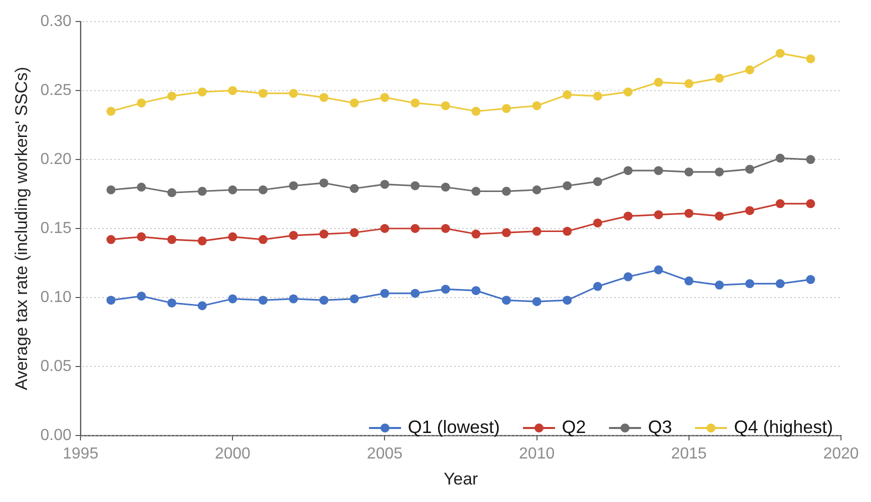 Image resolution: width=871 pixels, height=502 pixels. Describe the element at coordinates (384, 453) in the screenshot. I see `x-tick-label: 2005` at that location.